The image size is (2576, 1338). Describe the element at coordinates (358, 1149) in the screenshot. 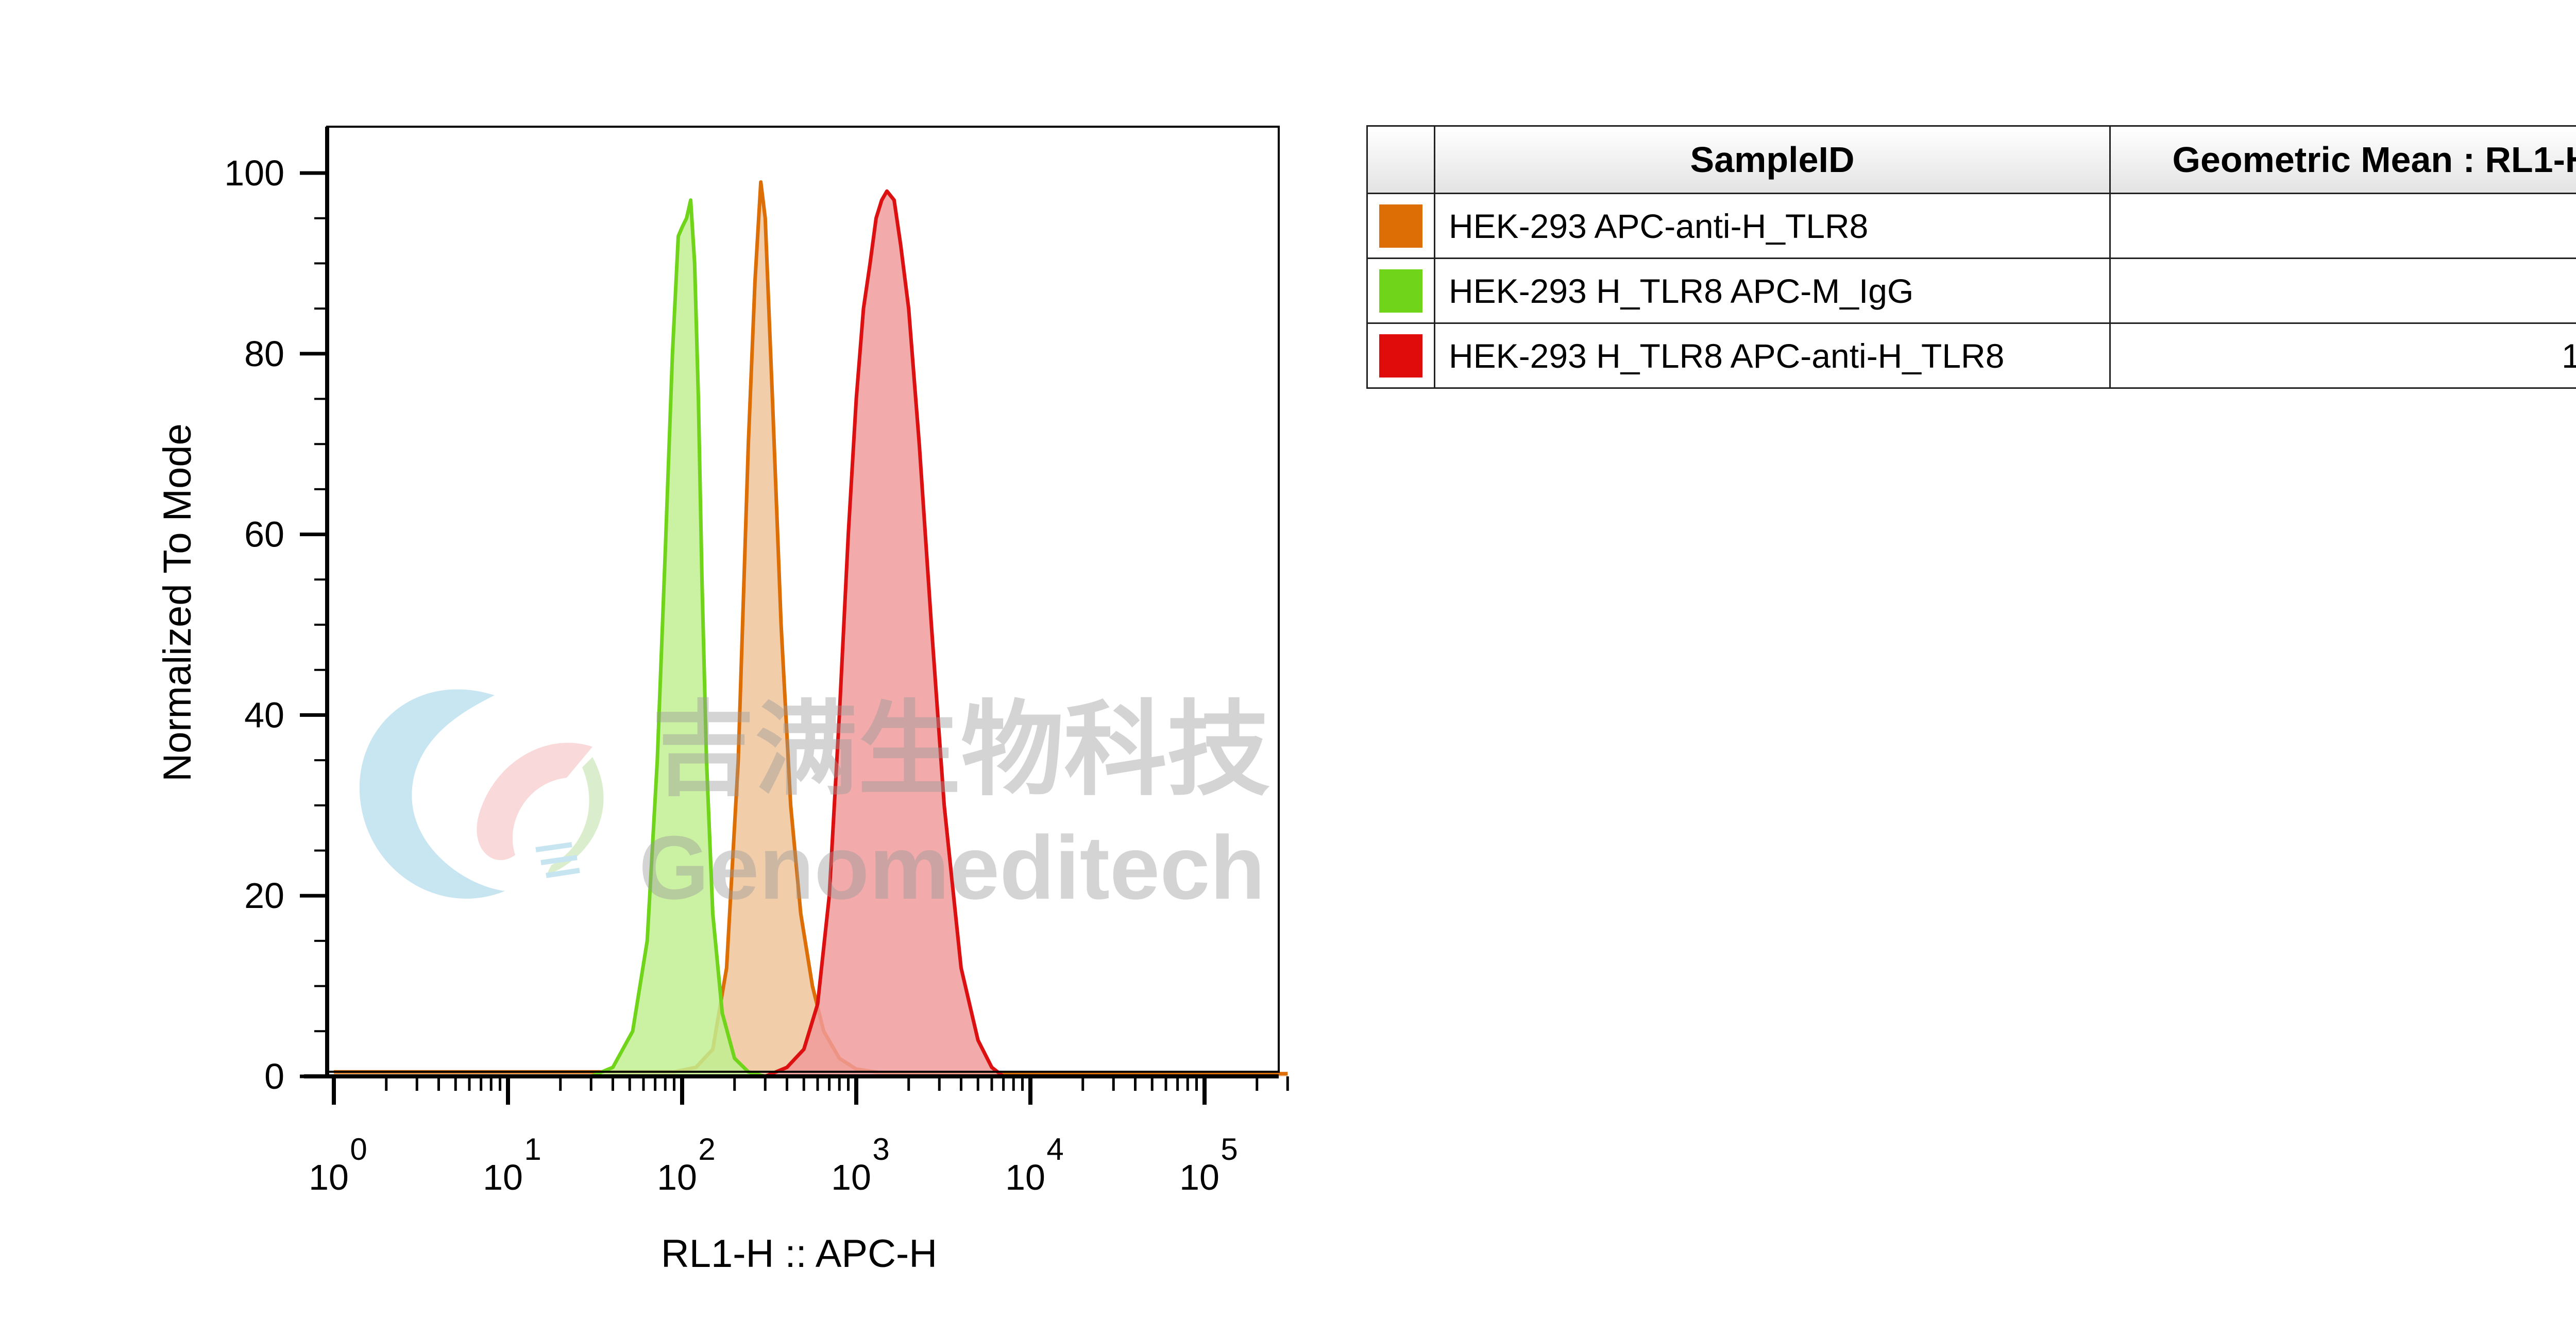

I see `x-tick-label-exponent: 0` at that location.